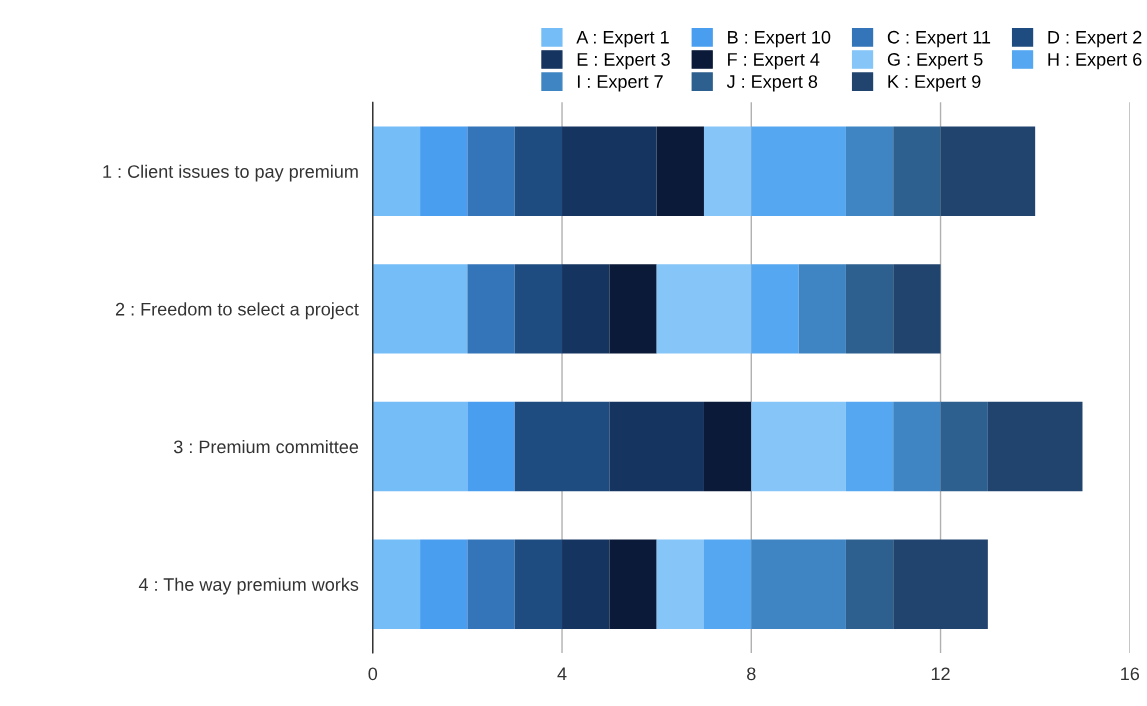 This screenshot has width=1147, height=706. What do you see at coordinates (237, 311) in the screenshot?
I see `y-tick-label: 2 : Freedom to select a project` at bounding box center [237, 311].